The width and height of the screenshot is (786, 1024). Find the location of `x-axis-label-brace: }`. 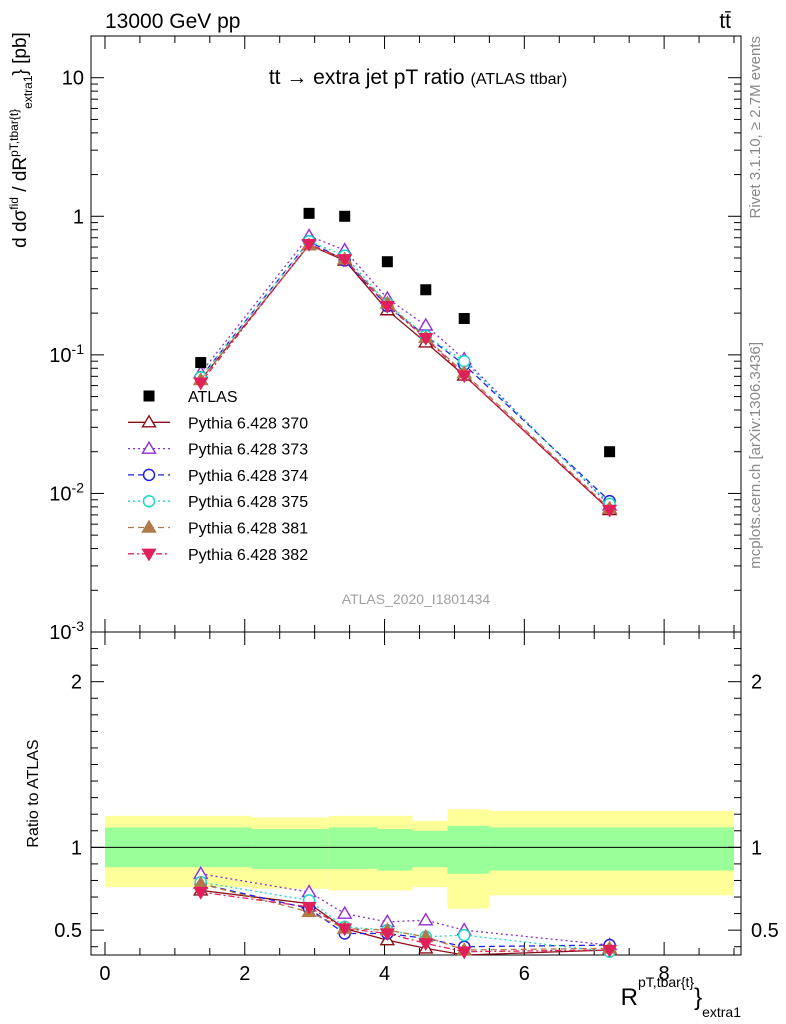

x-axis-label-brace: } is located at coordinates (698, 997).